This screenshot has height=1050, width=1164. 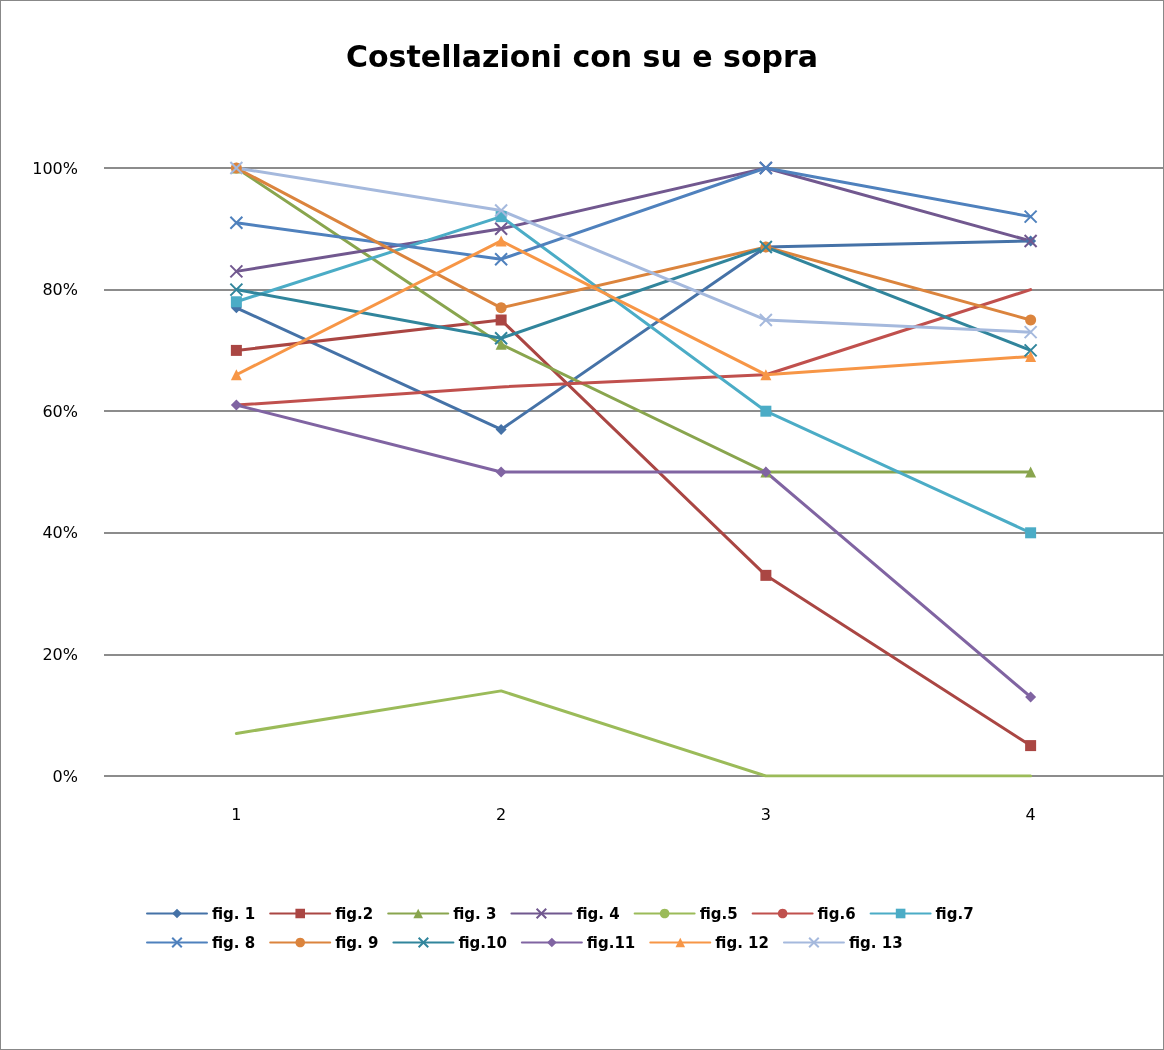 What do you see at coordinates (55, 168) in the screenshot?
I see `y-tick-label: 100%` at bounding box center [55, 168].